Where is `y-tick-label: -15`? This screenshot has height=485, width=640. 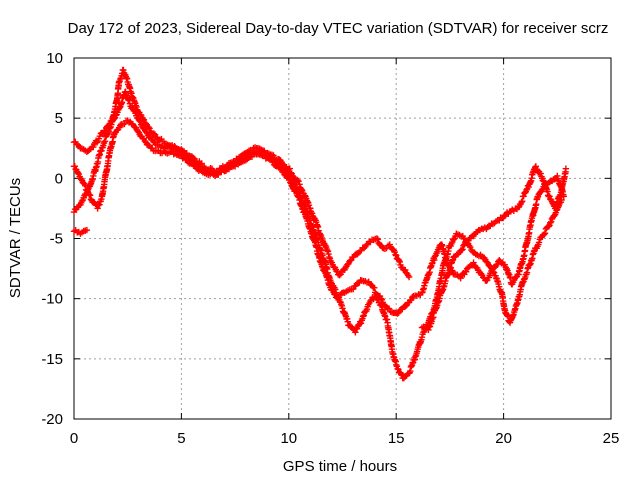
y-tick-label: -15 is located at coordinates (52, 359).